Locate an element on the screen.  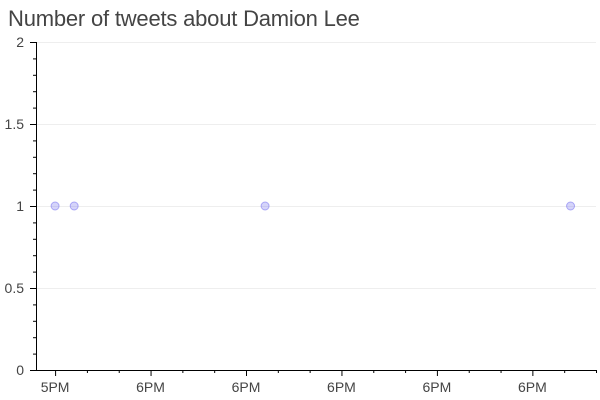
x-tick-label: 5PM is located at coordinates (55, 387).